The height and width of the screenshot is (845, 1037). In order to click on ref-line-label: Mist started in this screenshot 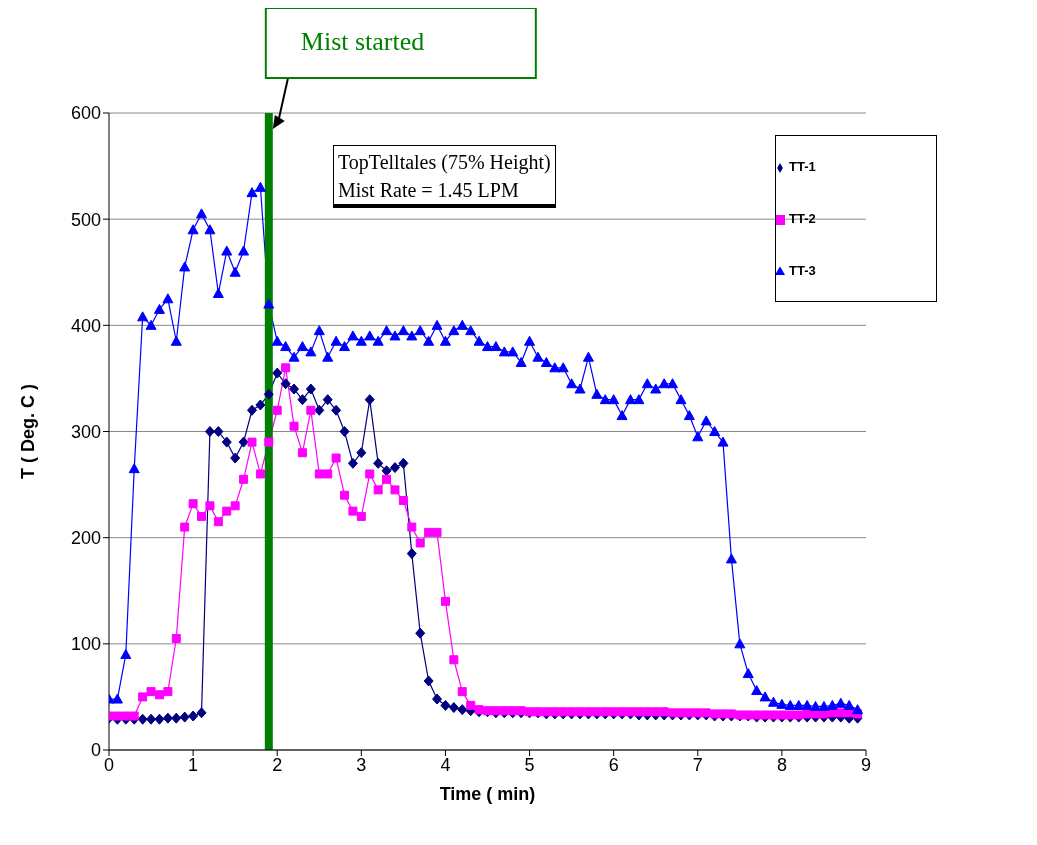, I will do `click(362, 41)`.